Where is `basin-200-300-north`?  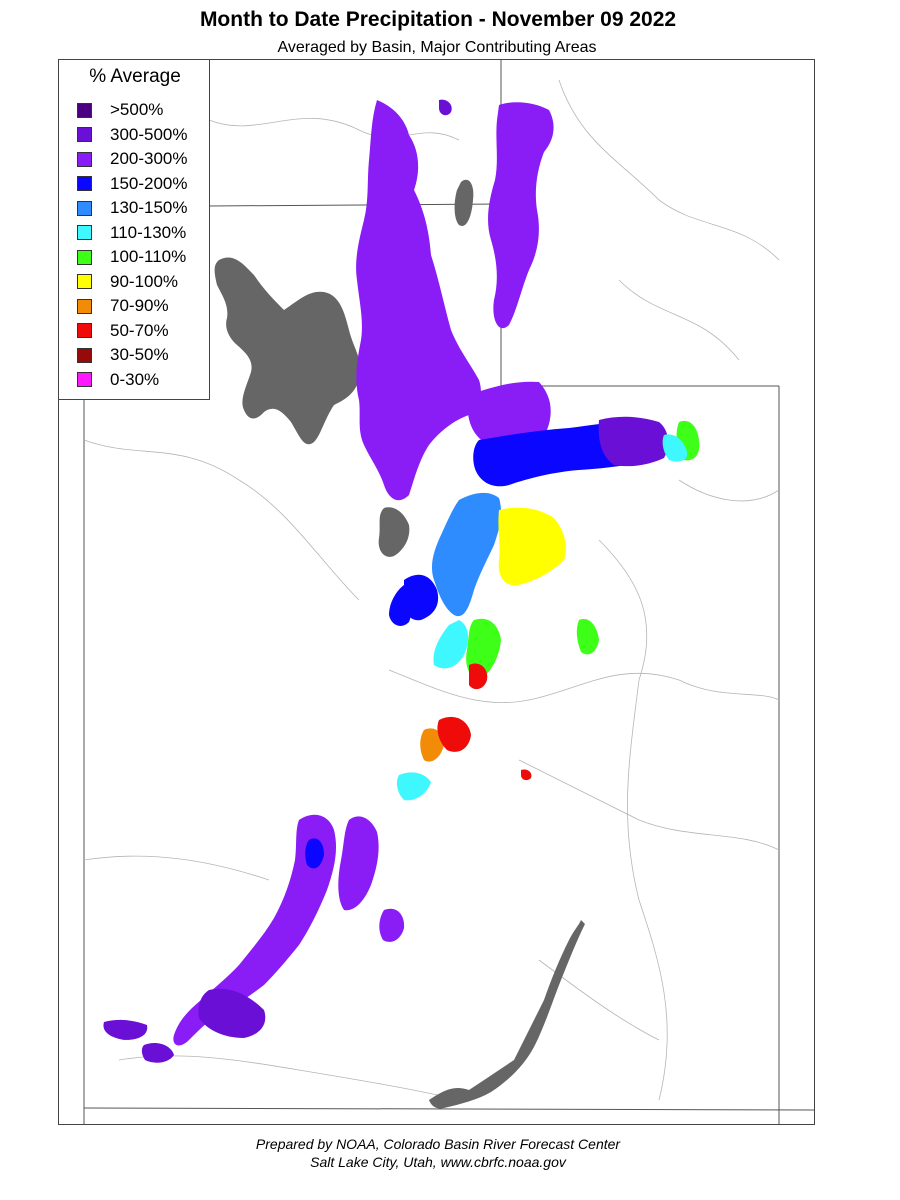
basin-200-300-north is located at coordinates (418, 300).